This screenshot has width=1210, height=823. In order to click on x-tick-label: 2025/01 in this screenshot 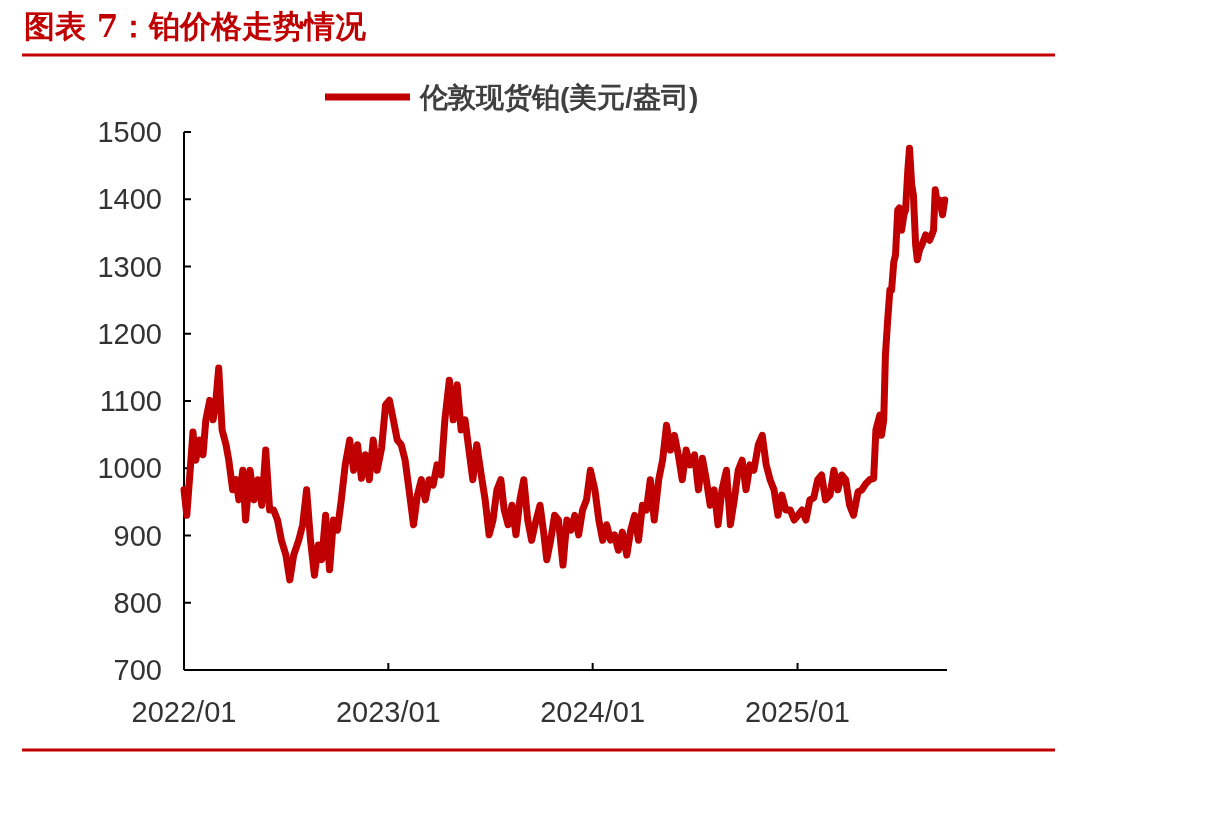, I will do `click(797, 712)`.